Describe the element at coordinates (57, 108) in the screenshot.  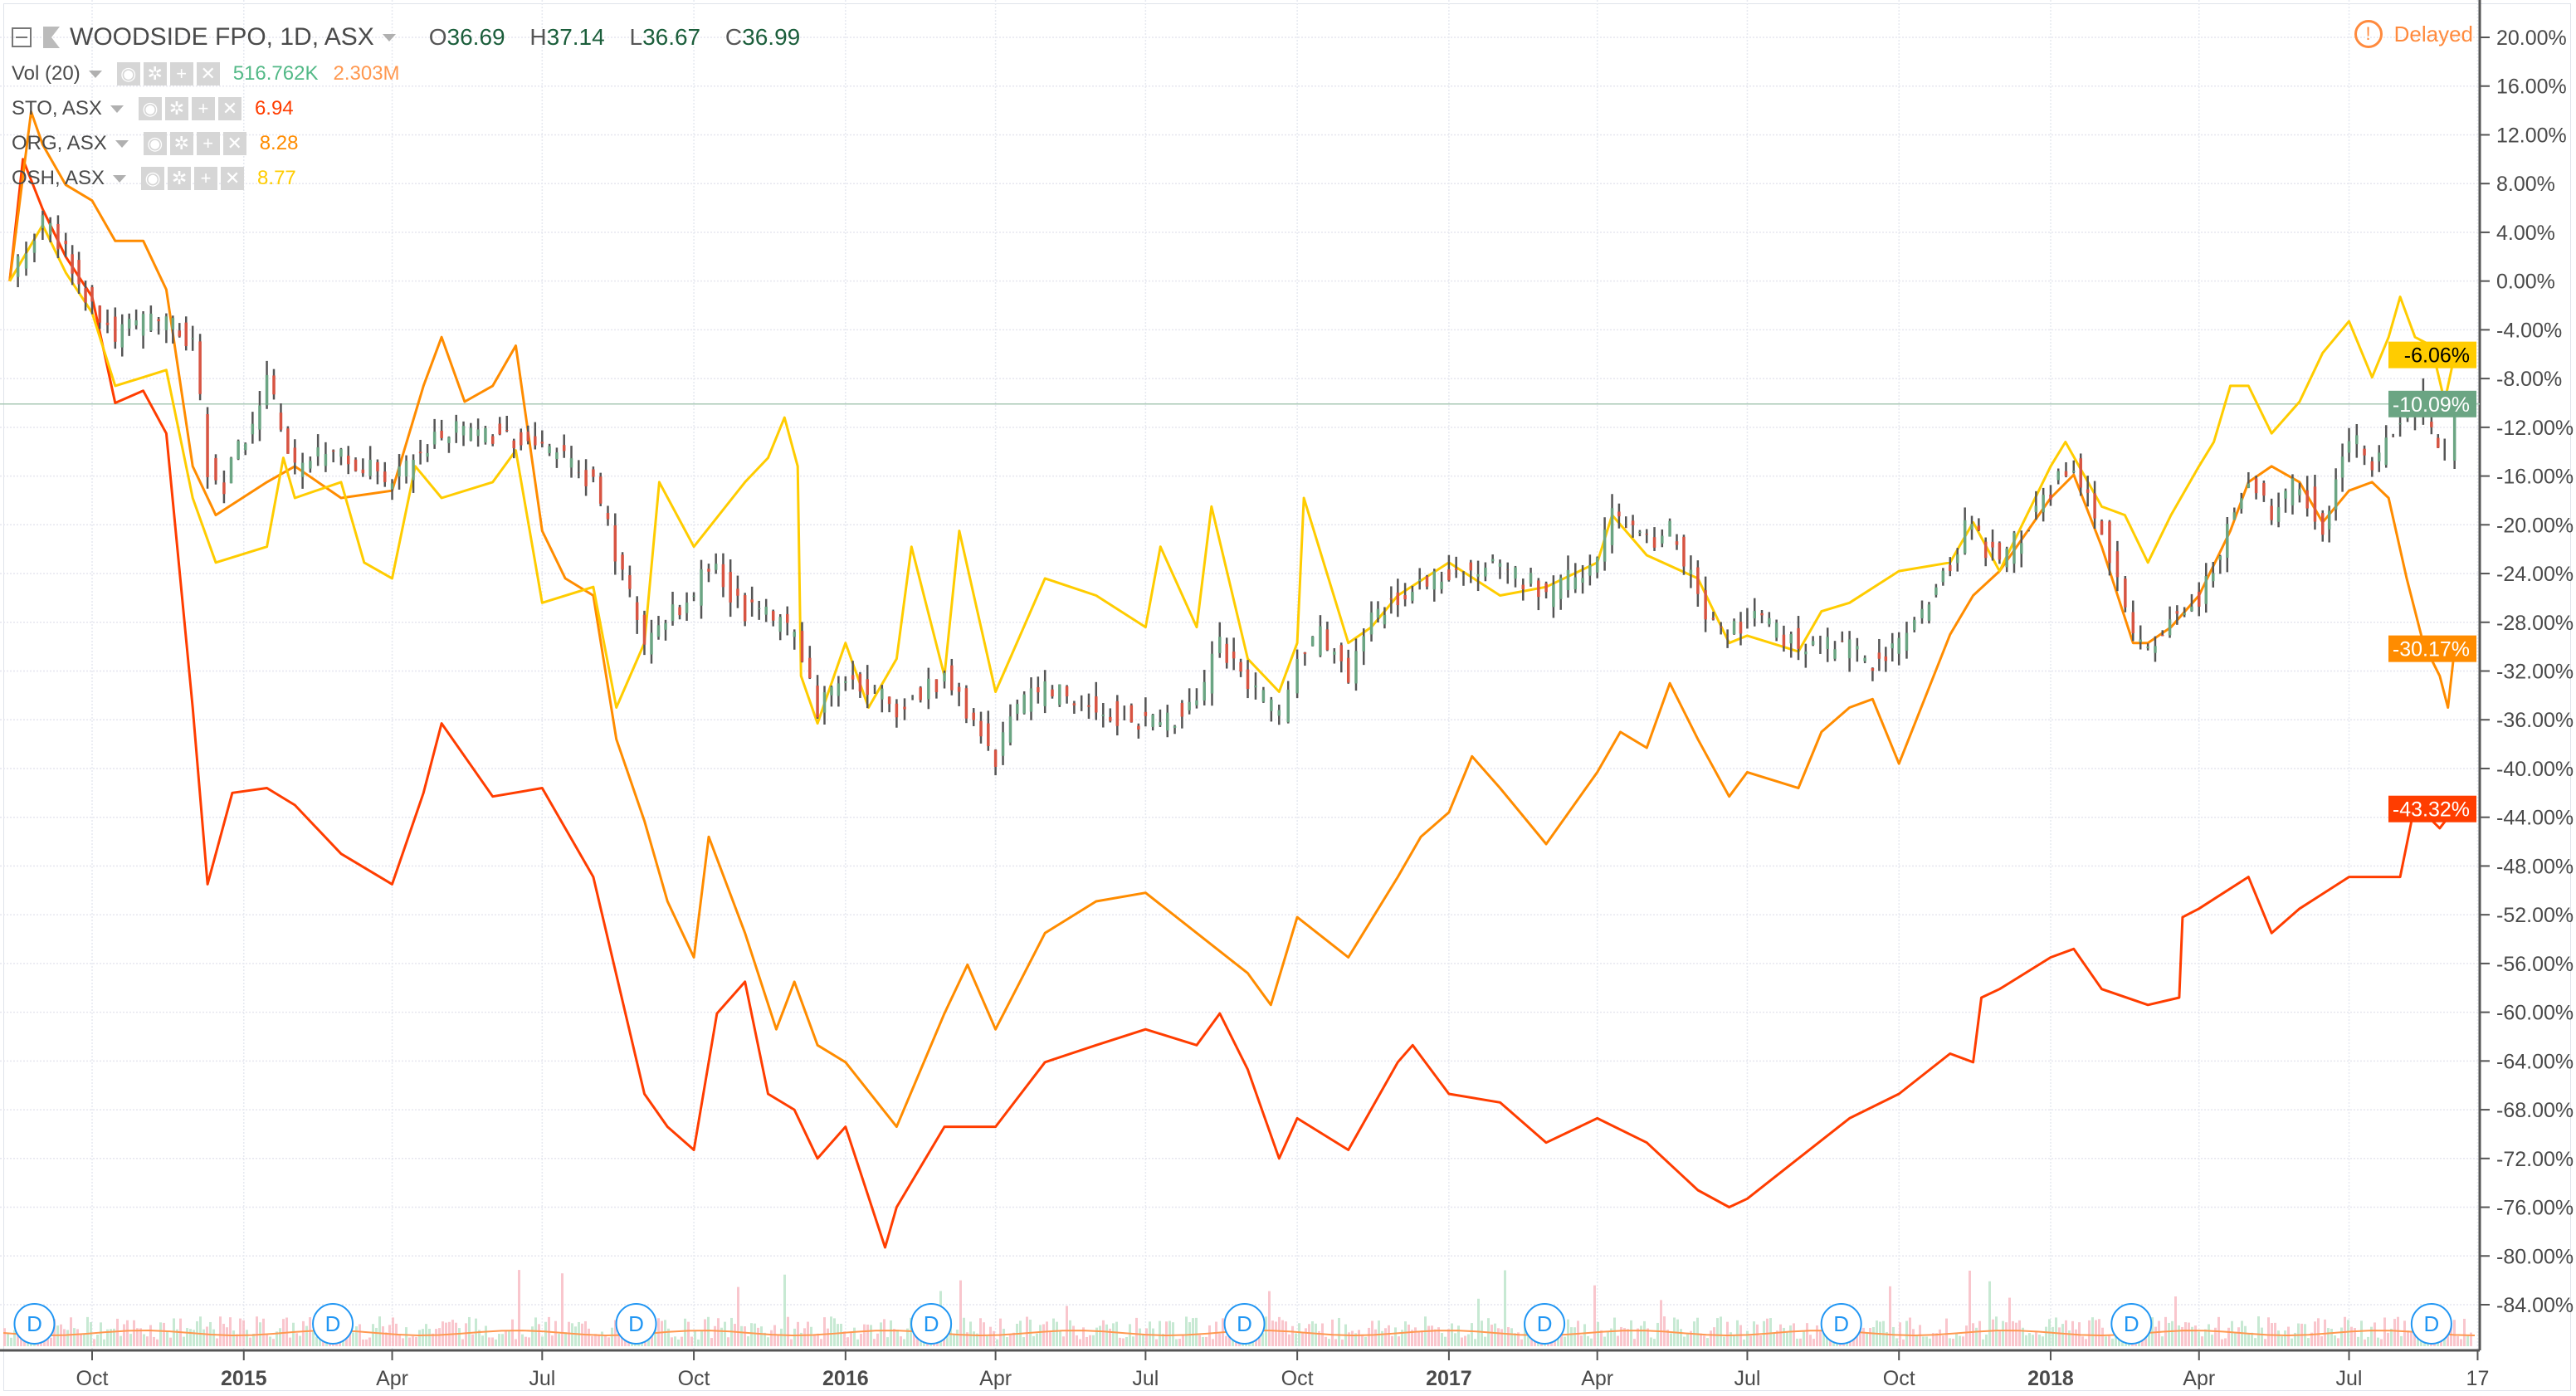
I see `legend-label: STO, ASX` at that location.